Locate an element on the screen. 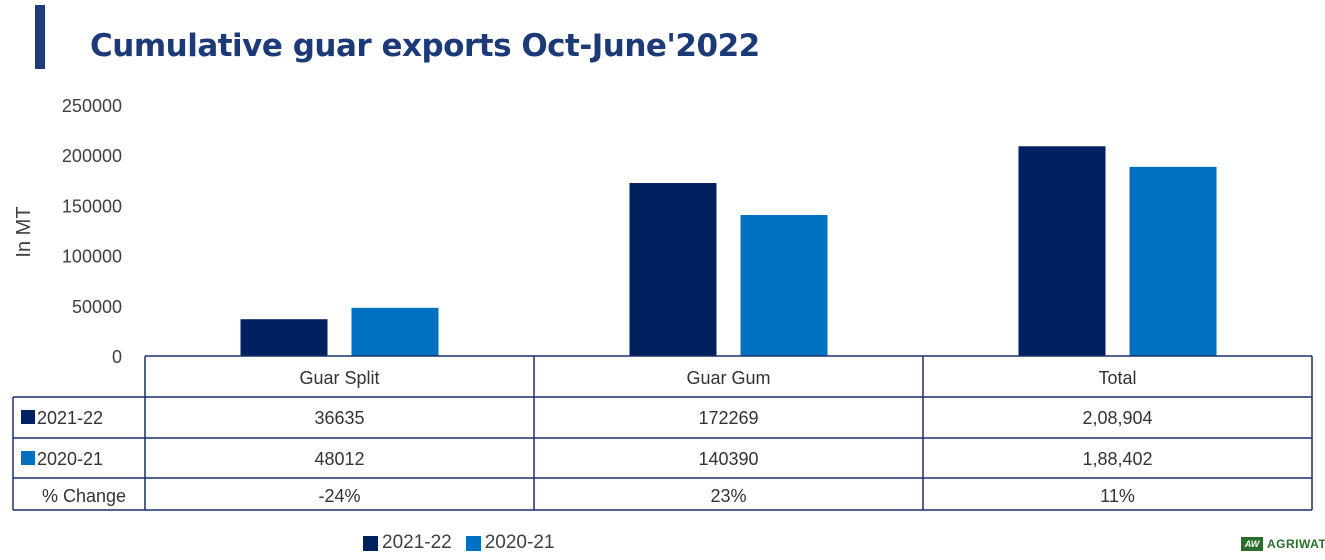  x-tick-label: Guar Gum is located at coordinates (728, 378).